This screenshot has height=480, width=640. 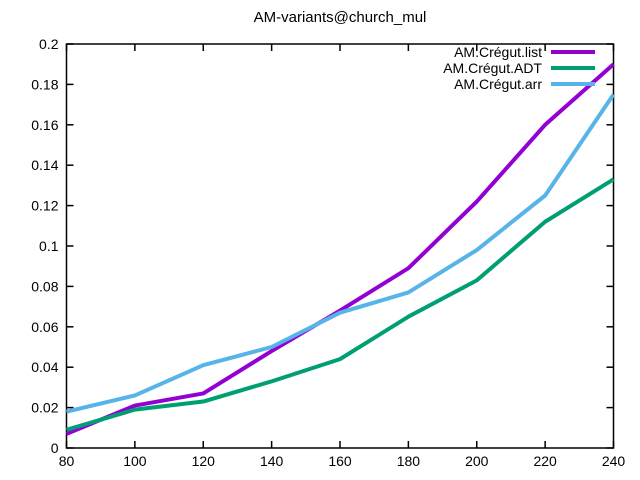 I want to click on y-tick-label: 0, so click(x=55, y=448).